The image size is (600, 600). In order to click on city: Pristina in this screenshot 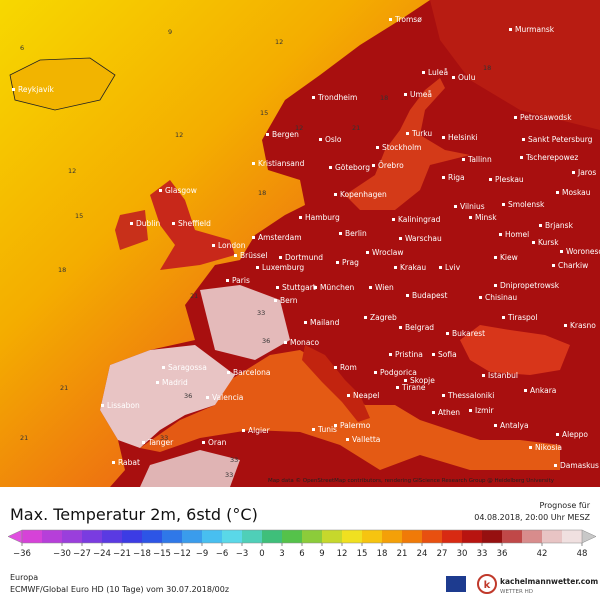, I will do `click(406, 354)`.